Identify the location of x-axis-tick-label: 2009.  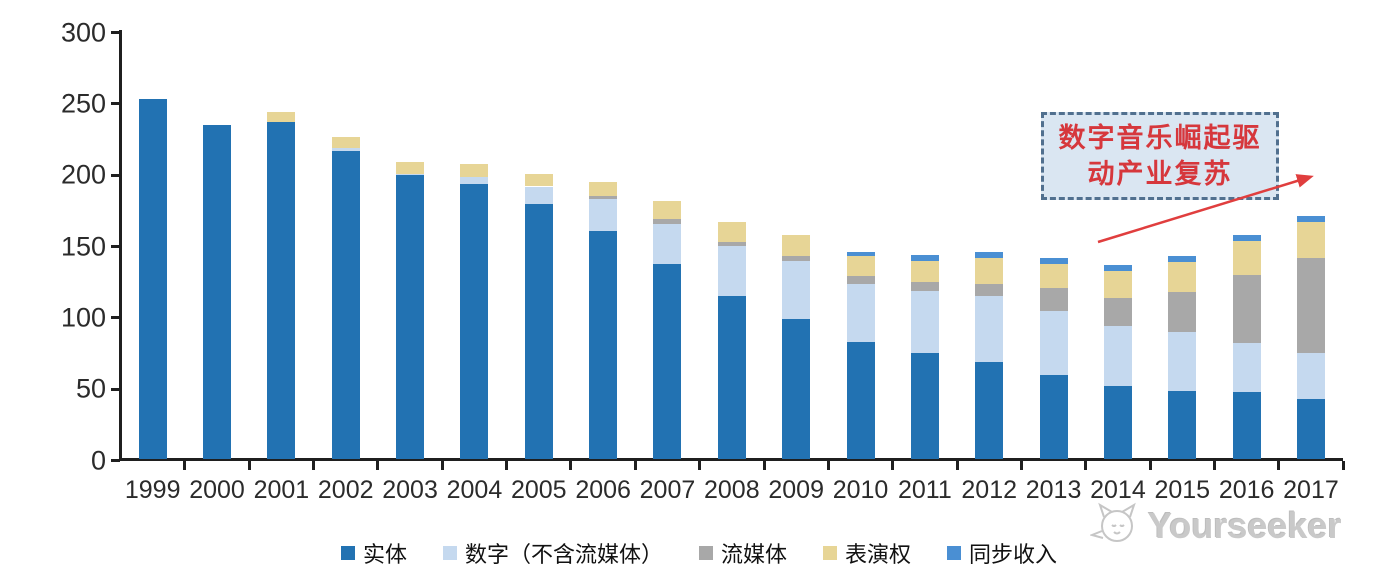
(796, 490).